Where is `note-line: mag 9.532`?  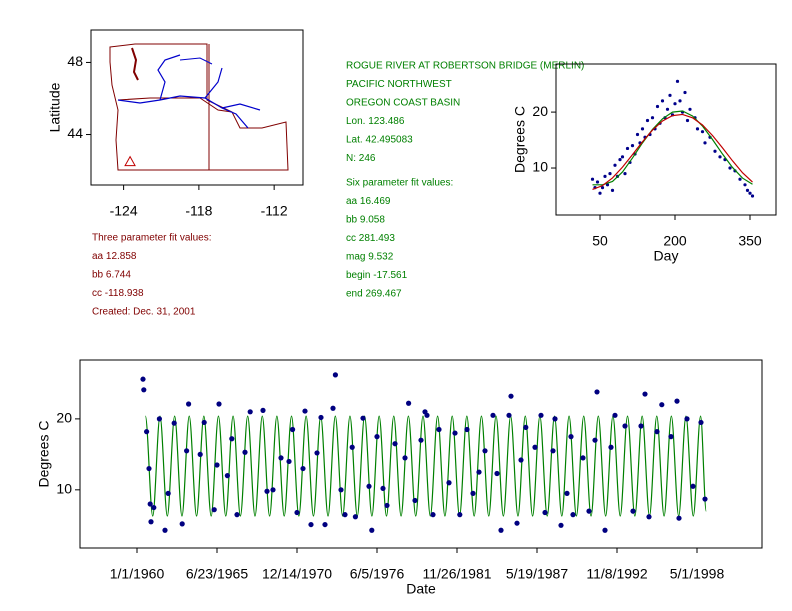
note-line: mag 9.532 is located at coordinates (370, 257).